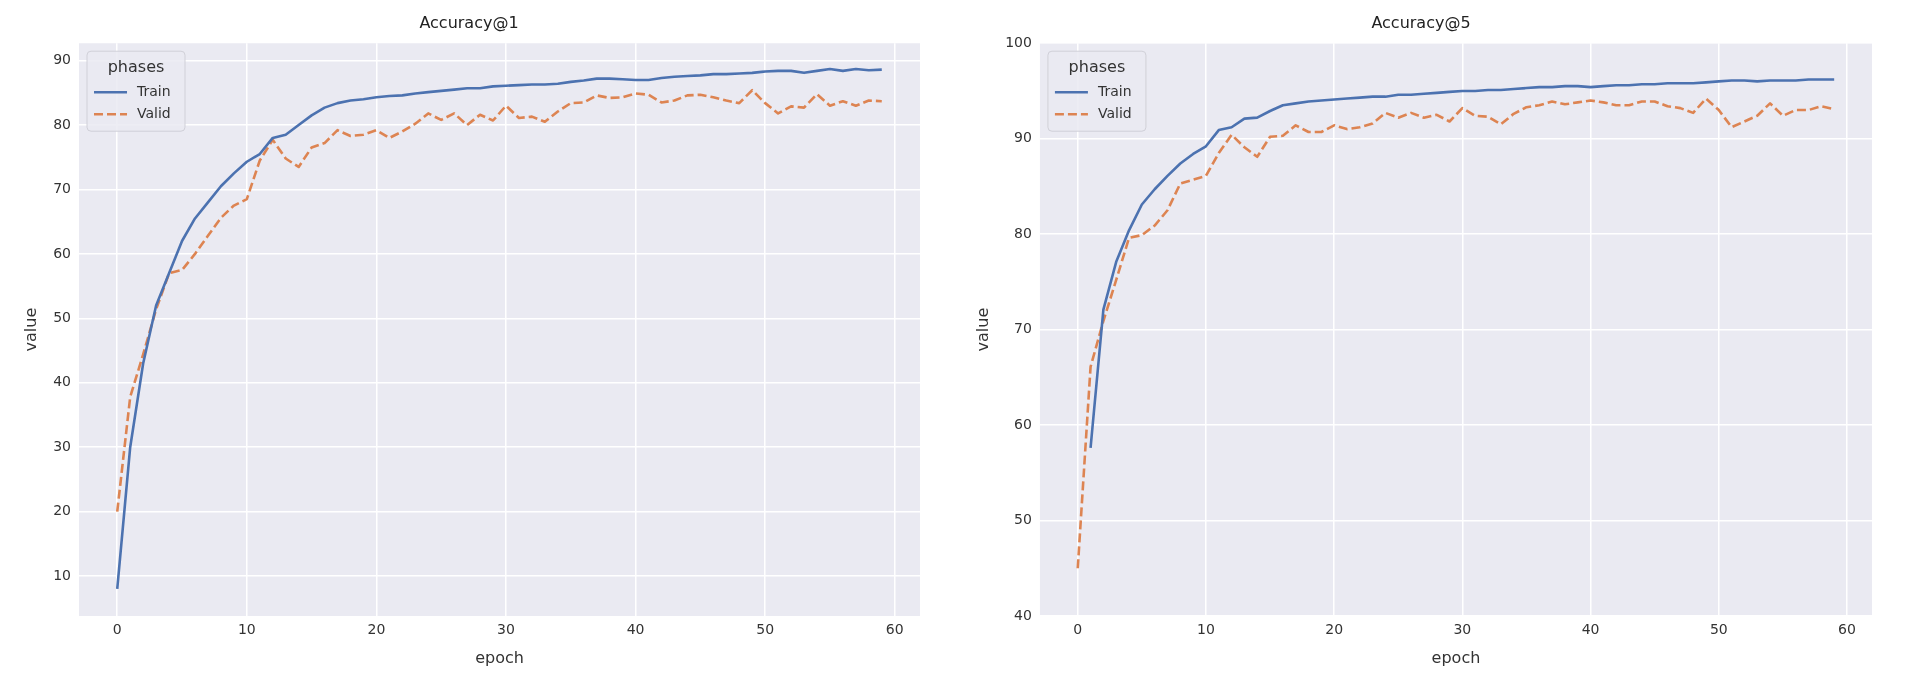 This screenshot has height=686, width=1924. I want to click on y-tick-label: 30, so click(62, 445).